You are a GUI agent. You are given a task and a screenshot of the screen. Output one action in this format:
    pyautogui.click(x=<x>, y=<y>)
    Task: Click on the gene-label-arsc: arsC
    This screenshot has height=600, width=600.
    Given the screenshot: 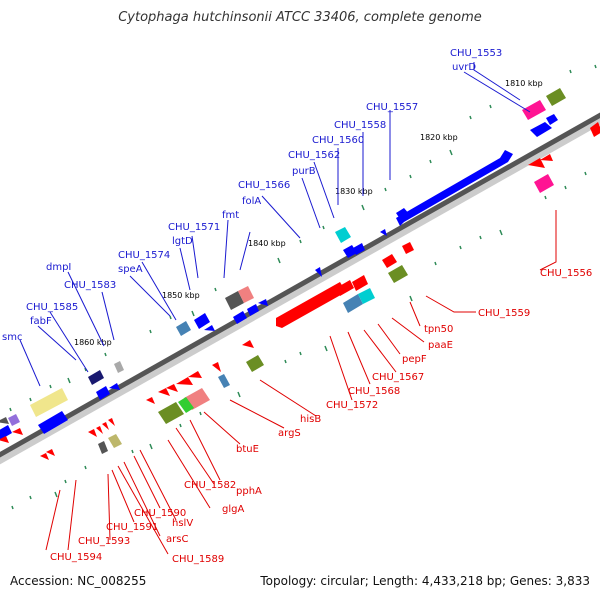 What is the action you would take?
    pyautogui.click(x=177, y=539)
    